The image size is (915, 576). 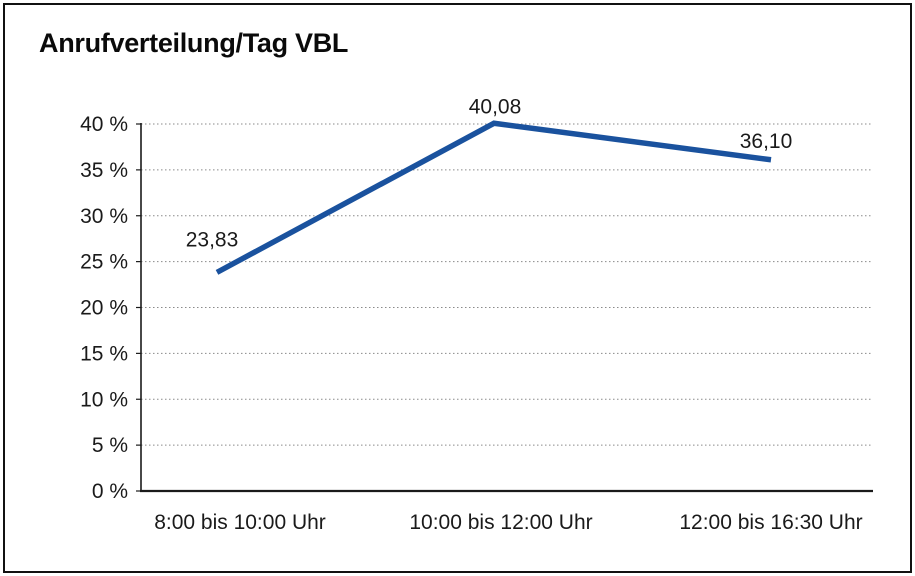 I want to click on y-axis-label: 5 %, so click(x=110, y=445).